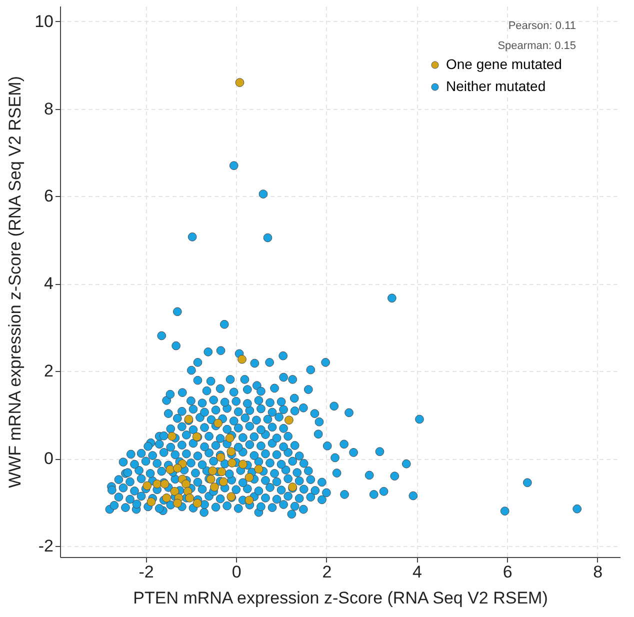  What do you see at coordinates (542, 26) in the screenshot?
I see `annotation: Pearson: 0.11` at bounding box center [542, 26].